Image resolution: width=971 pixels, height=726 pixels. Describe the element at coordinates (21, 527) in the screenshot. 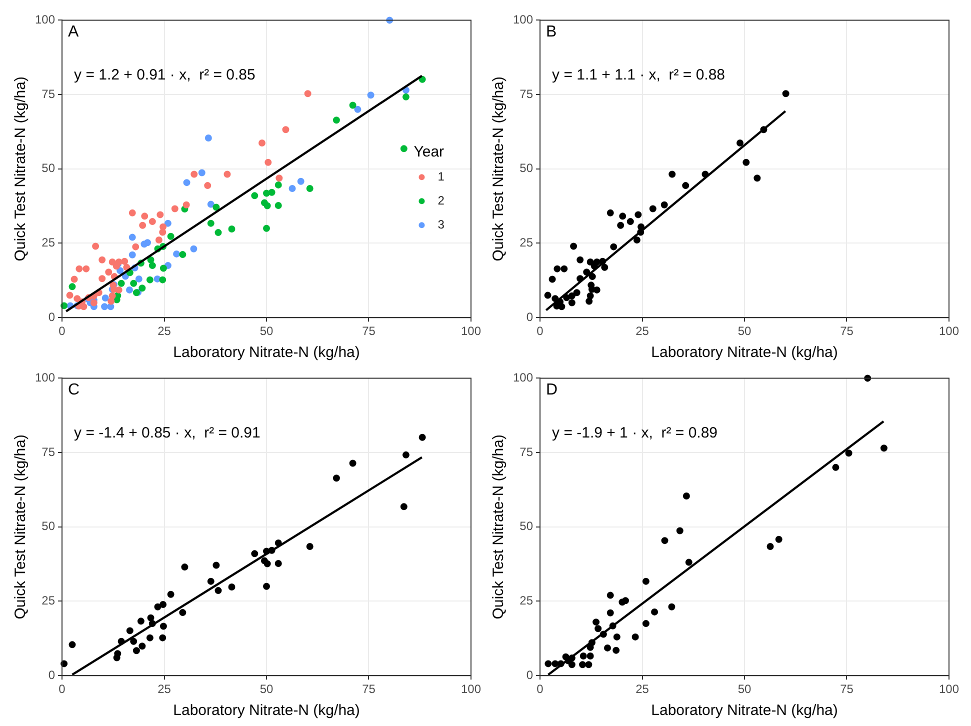

I see `y-axis-title: Quick Test Nitrate-N (kg/ha)` at that location.